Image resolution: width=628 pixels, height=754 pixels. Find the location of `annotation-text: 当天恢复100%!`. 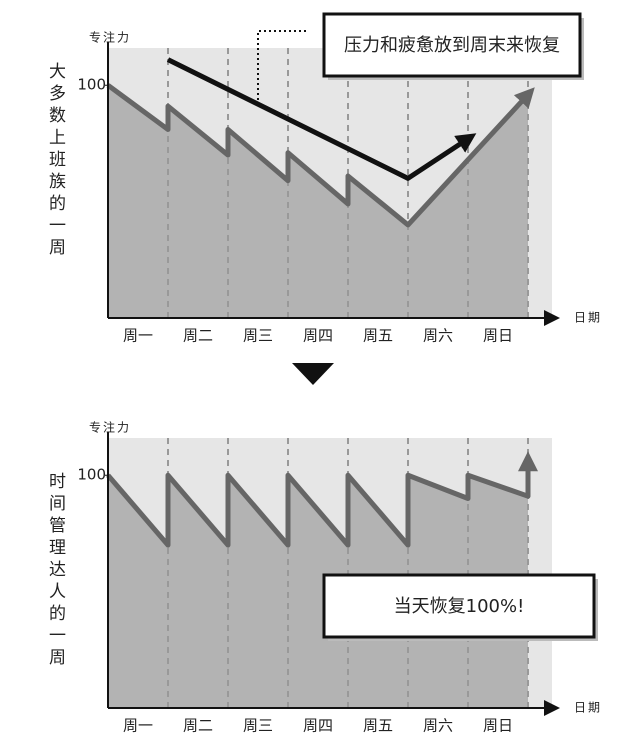

annotation-text: 当天恢复100%! is located at coordinates (459, 606).